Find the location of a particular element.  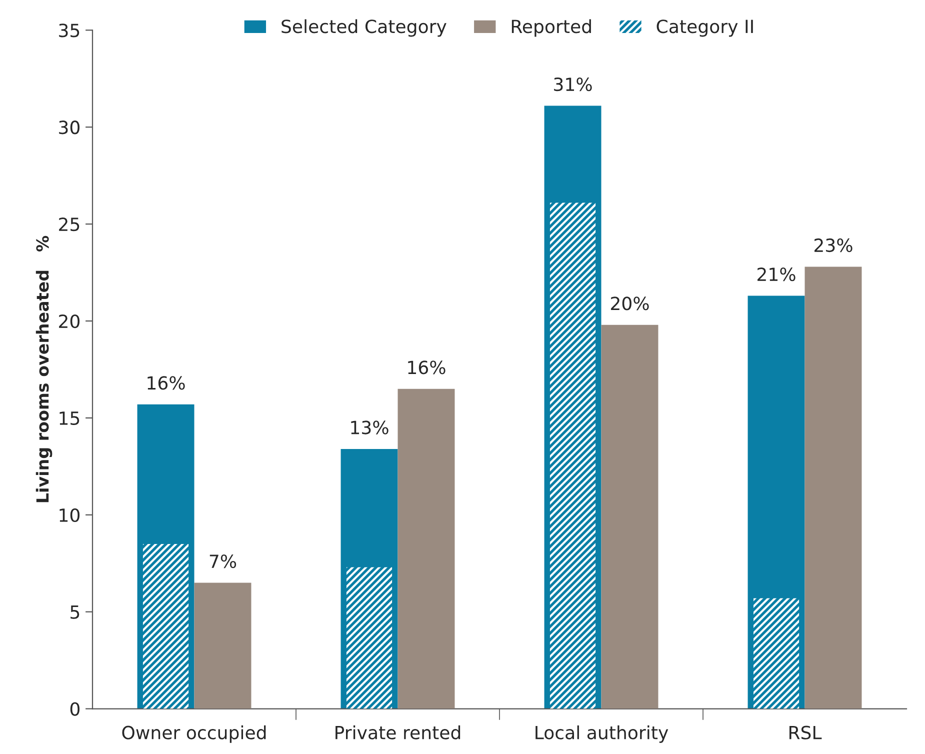

y-tick-label: 5 is located at coordinates (75, 612).